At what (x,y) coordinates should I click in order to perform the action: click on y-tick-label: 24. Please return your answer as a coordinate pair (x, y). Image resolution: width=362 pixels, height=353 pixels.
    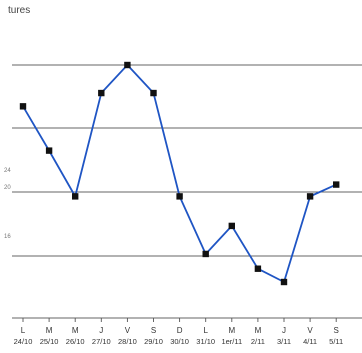
    Looking at the image, I should click on (7, 171).